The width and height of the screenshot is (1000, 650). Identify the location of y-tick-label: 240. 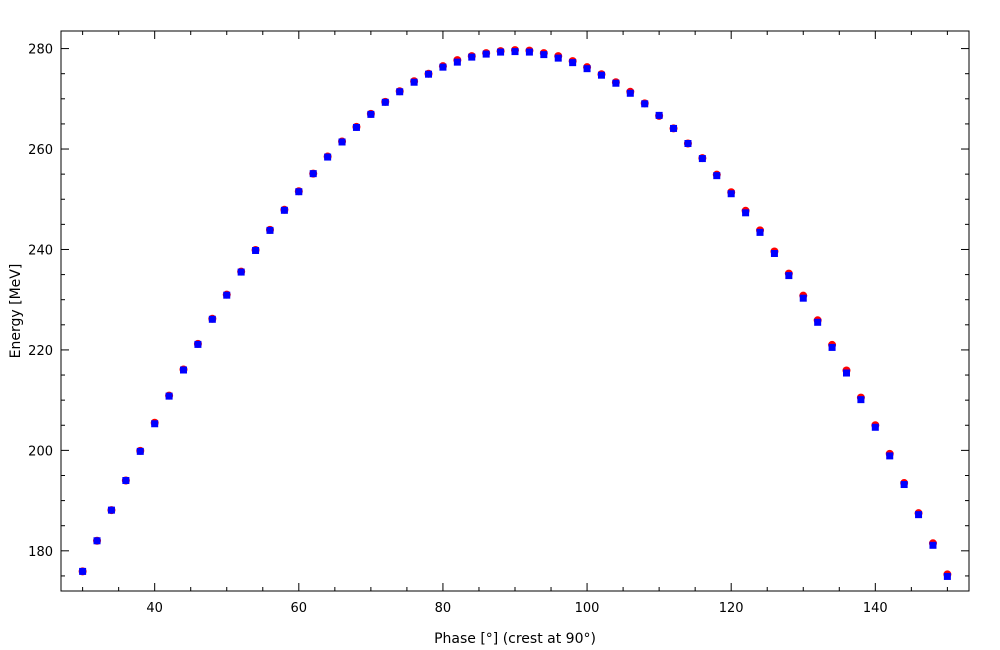
(40, 250).